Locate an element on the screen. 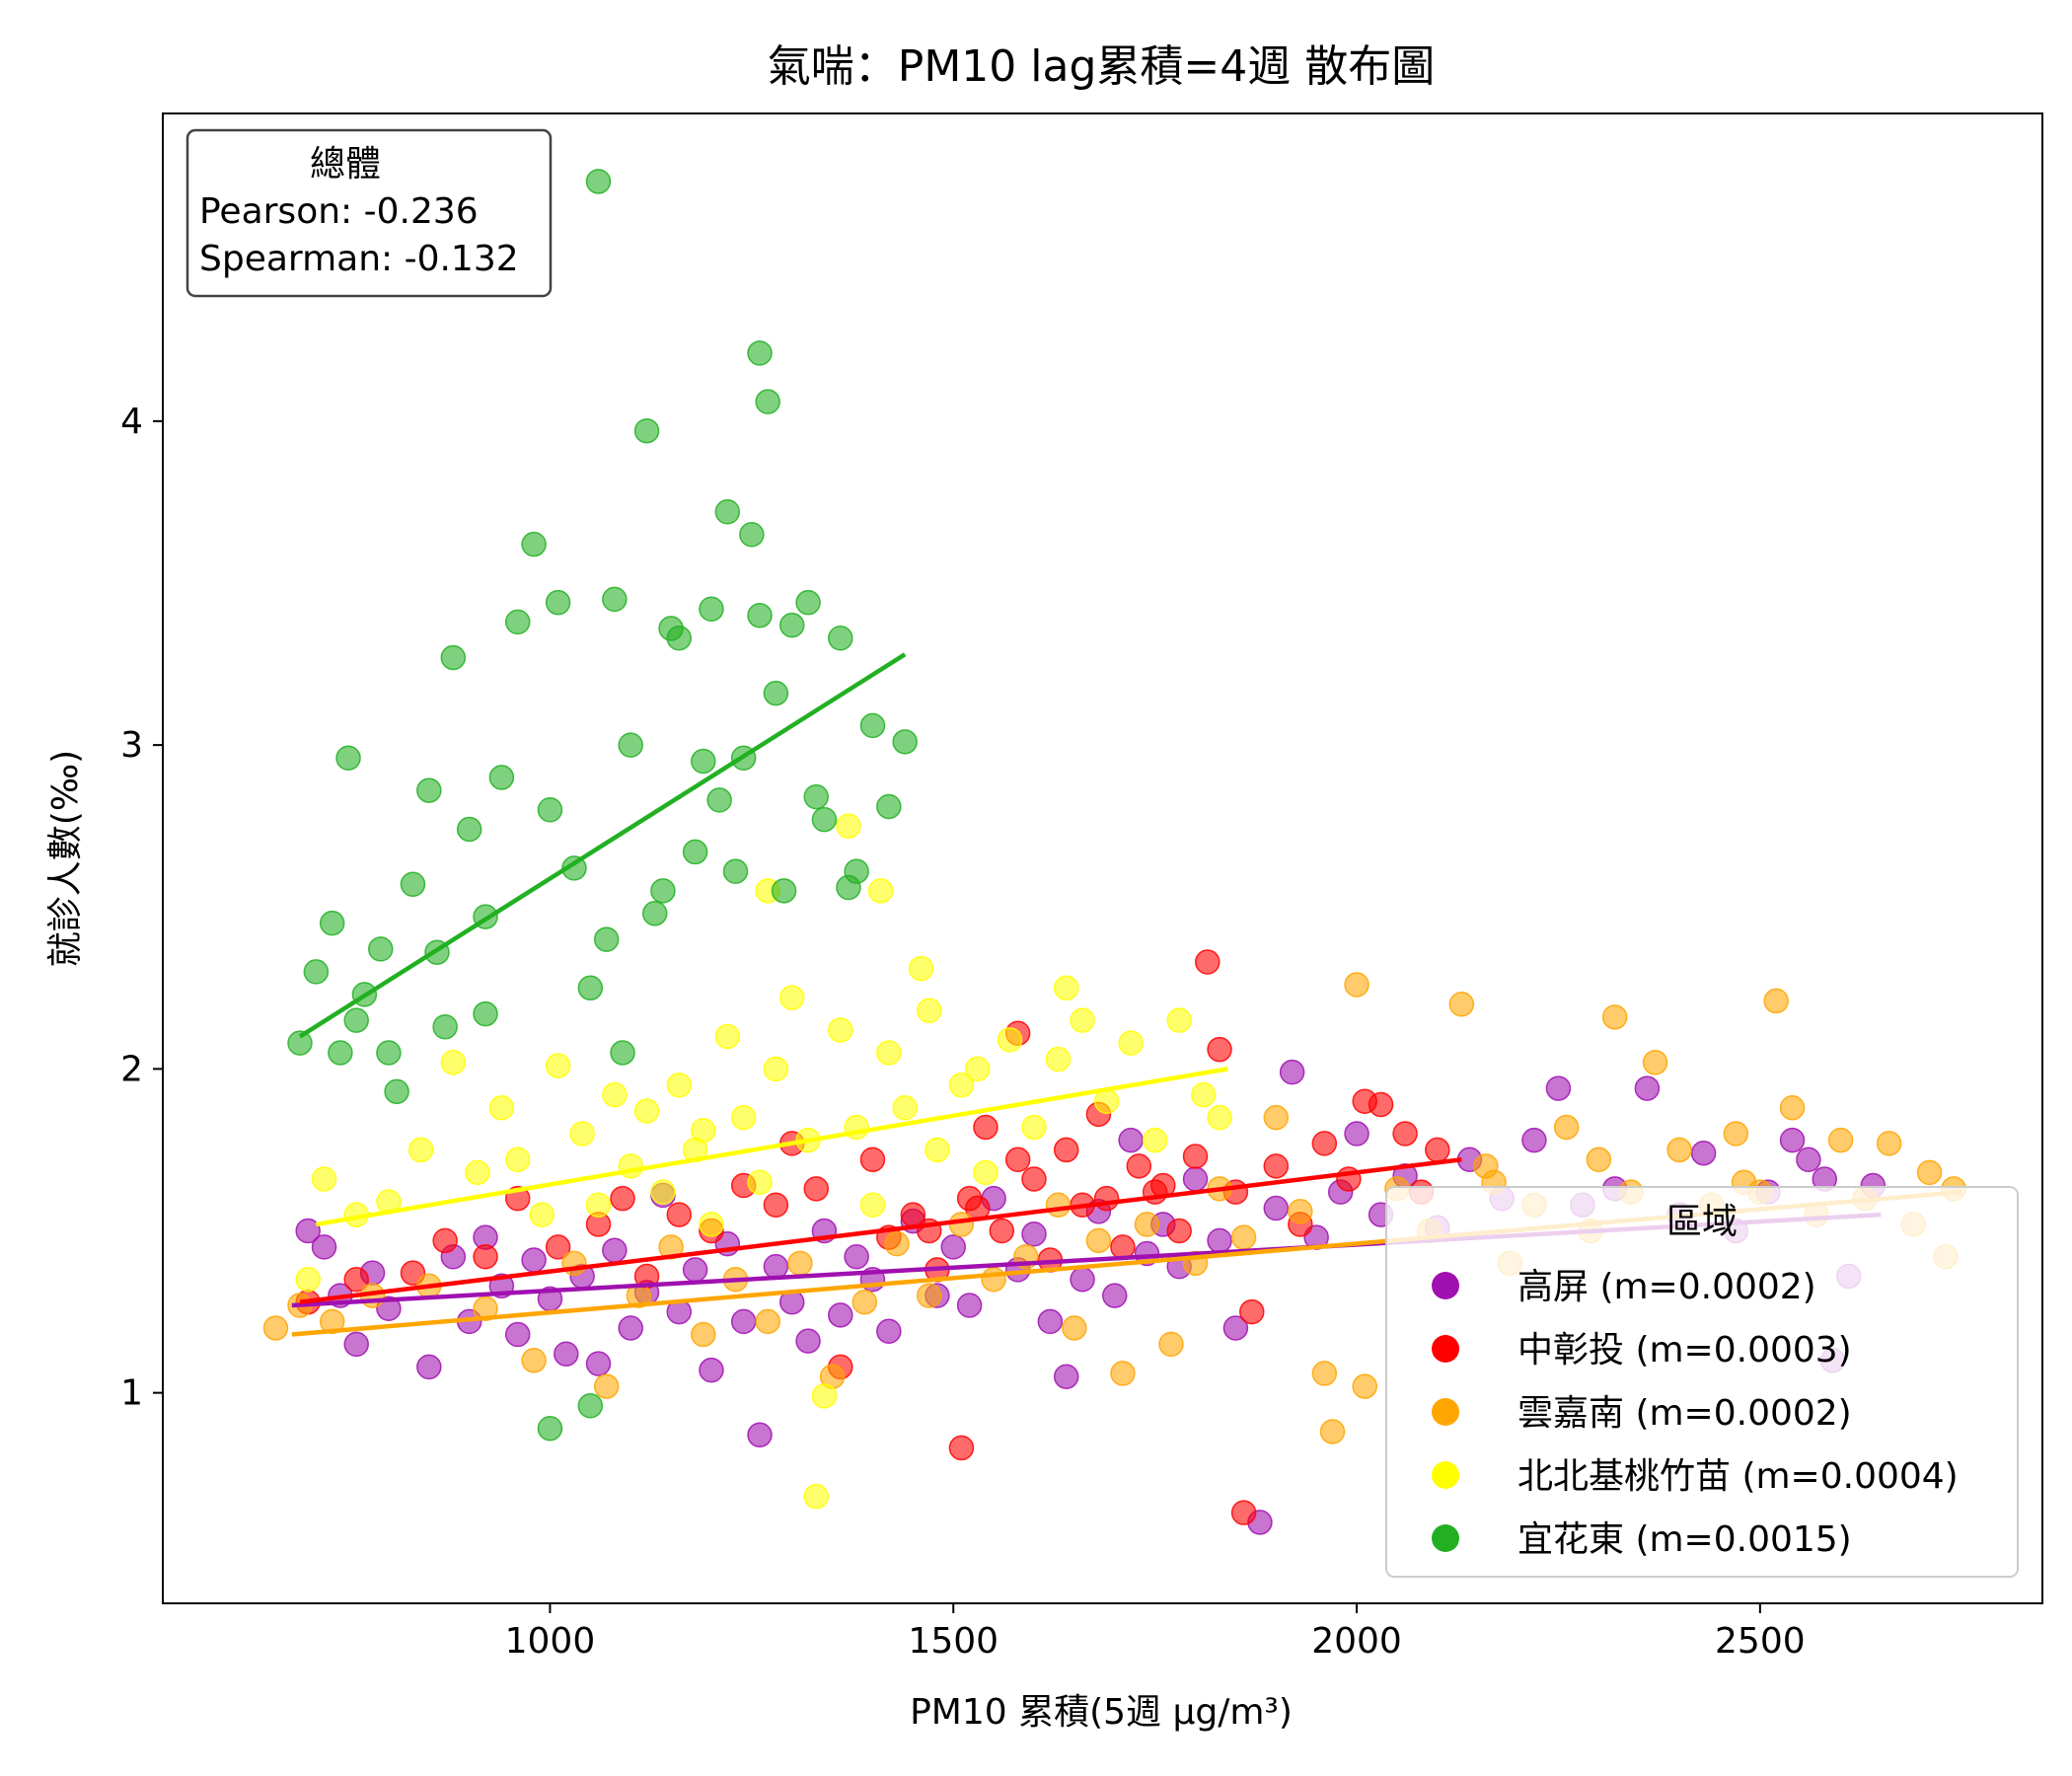  legend-frame is located at coordinates (1702, 1382).